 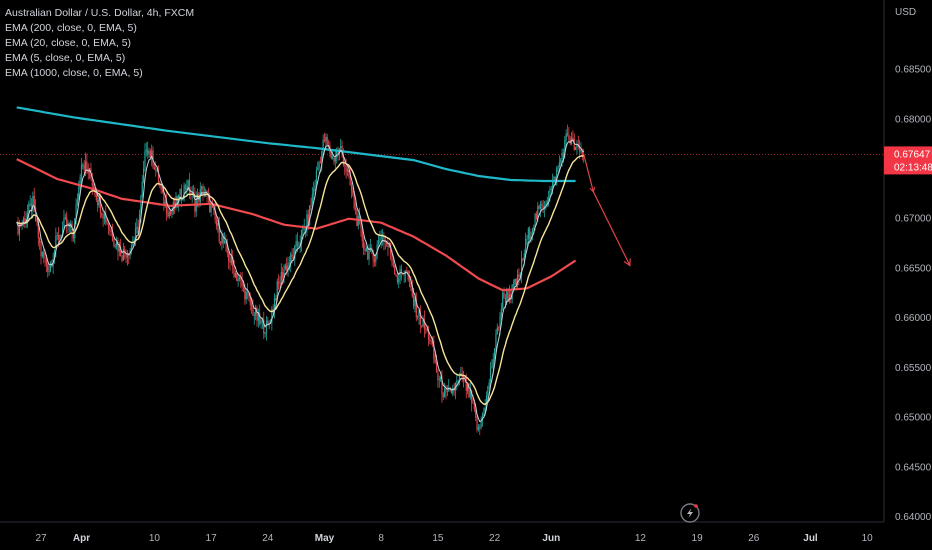 What do you see at coordinates (913, 418) in the screenshot?
I see `price-tick-label: 0.65000` at bounding box center [913, 418].